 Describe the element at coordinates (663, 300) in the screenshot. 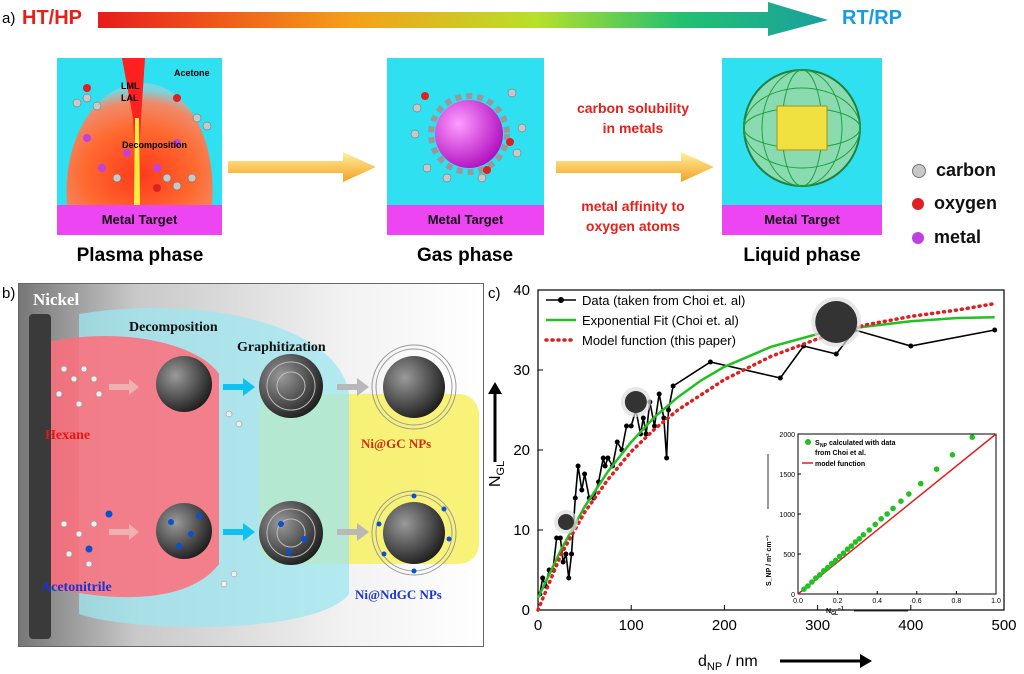

I see `legend-label-0: Data (taken from Choi et. al)` at that location.